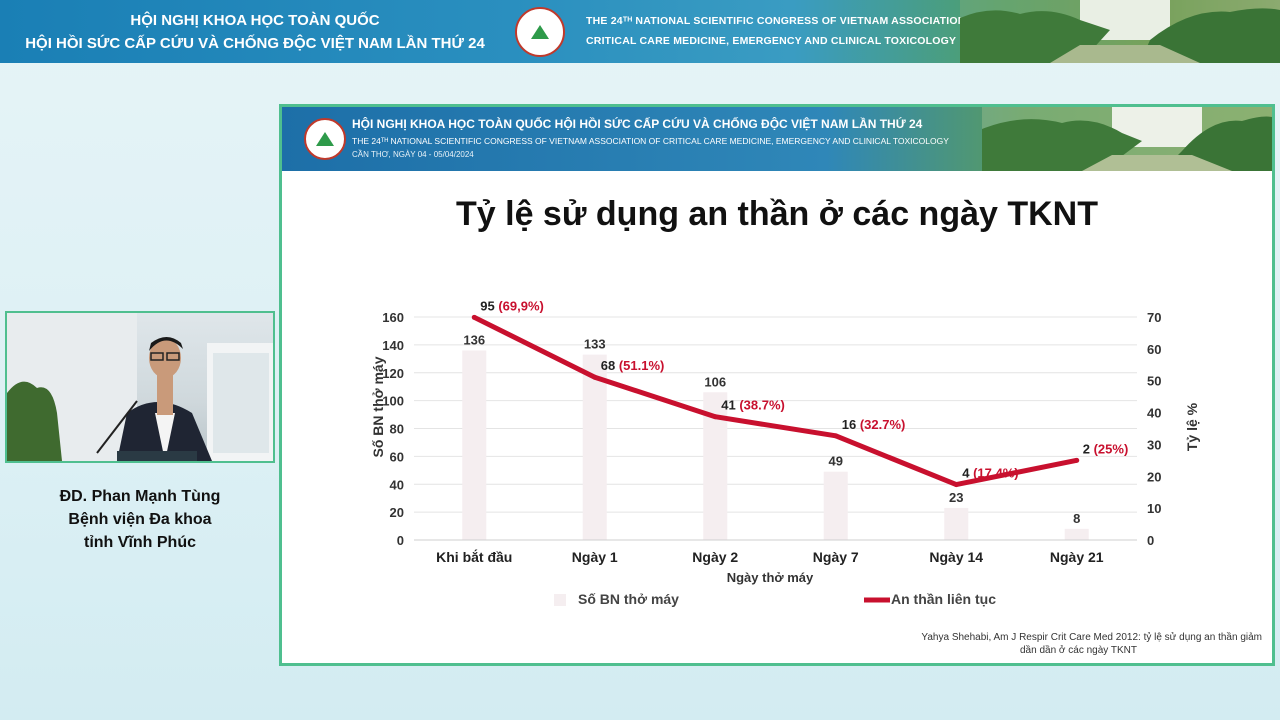  I want to click on y-axis-label: Số BN thở máy, so click(378, 406).